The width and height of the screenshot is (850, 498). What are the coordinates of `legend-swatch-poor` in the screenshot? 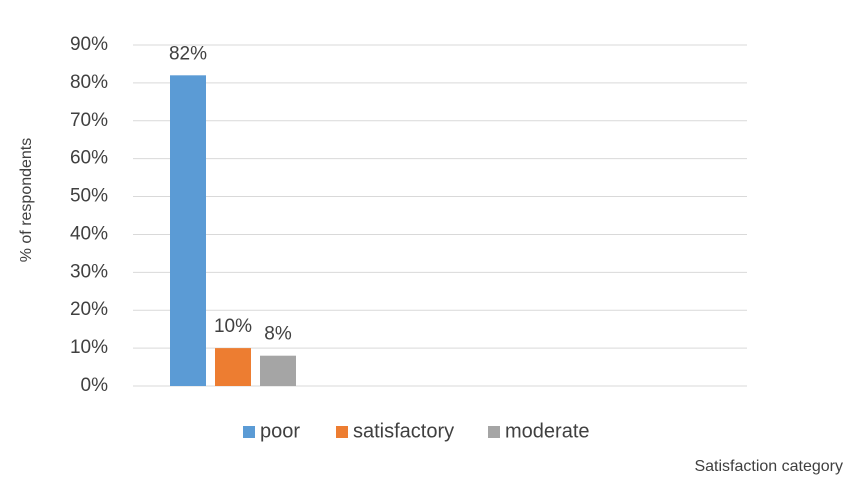 It's located at (249, 432).